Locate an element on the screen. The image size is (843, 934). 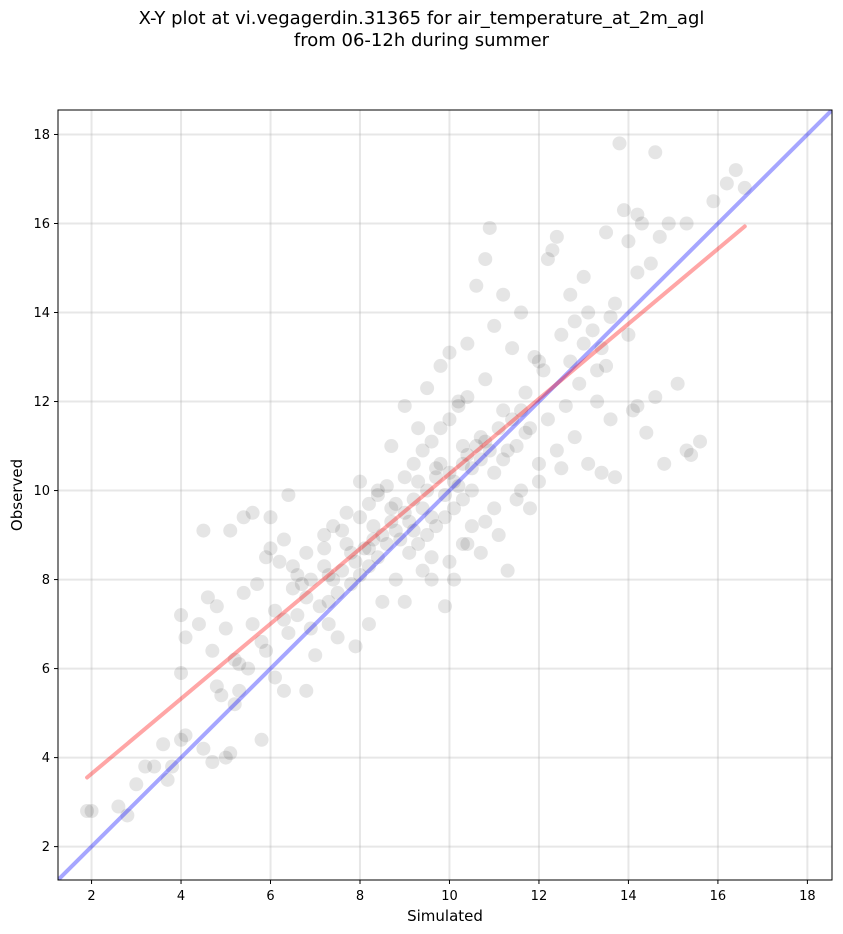
x-tick-label-1: 4 is located at coordinates (181, 896).